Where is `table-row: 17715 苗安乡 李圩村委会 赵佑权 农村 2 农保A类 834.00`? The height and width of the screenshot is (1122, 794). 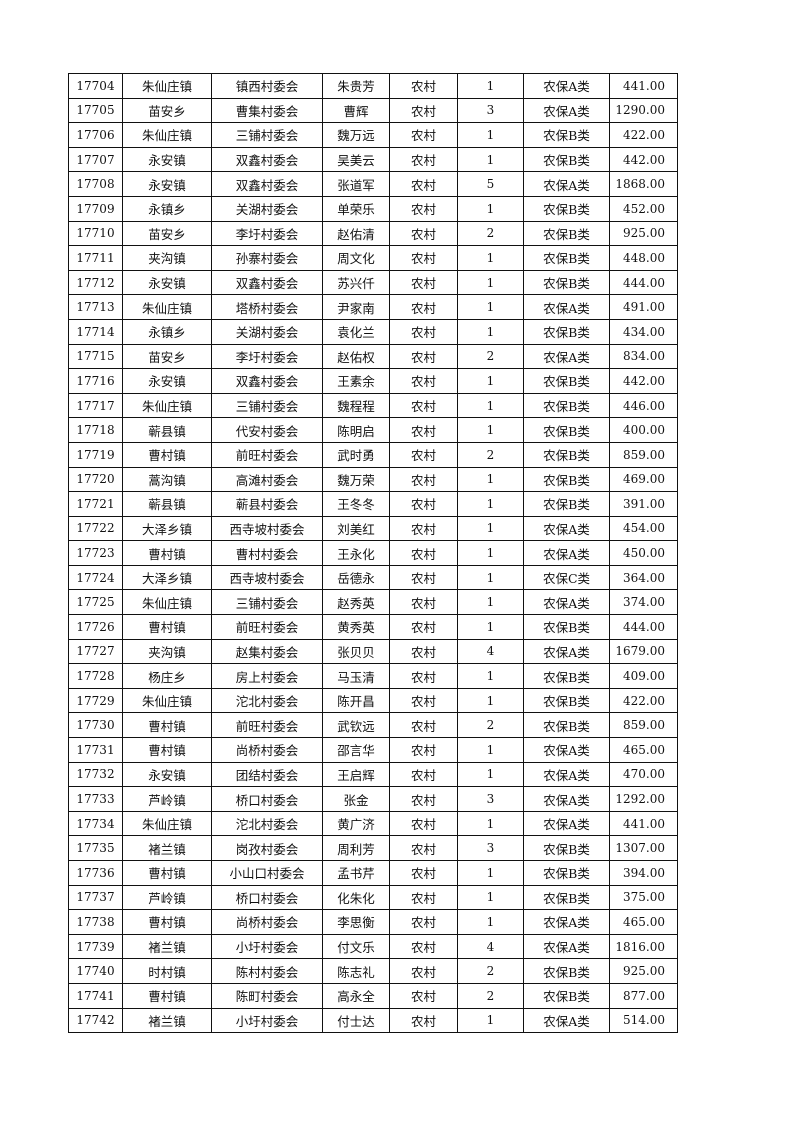 table-row: 17715 苗安乡 李圩村委会 赵佑权 农村 2 农保A类 834.00 is located at coordinates (373, 356).